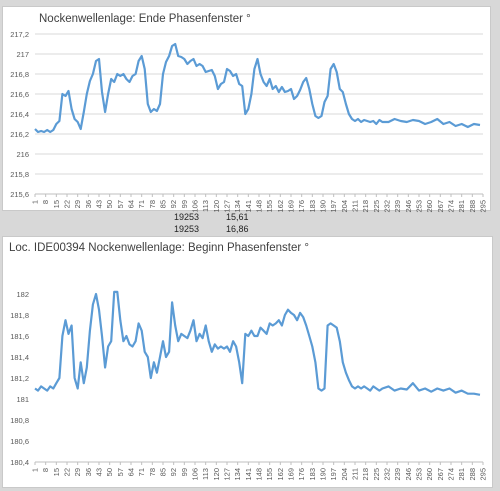  I want to click on y-tick-label: 181,8, so click(19, 315).